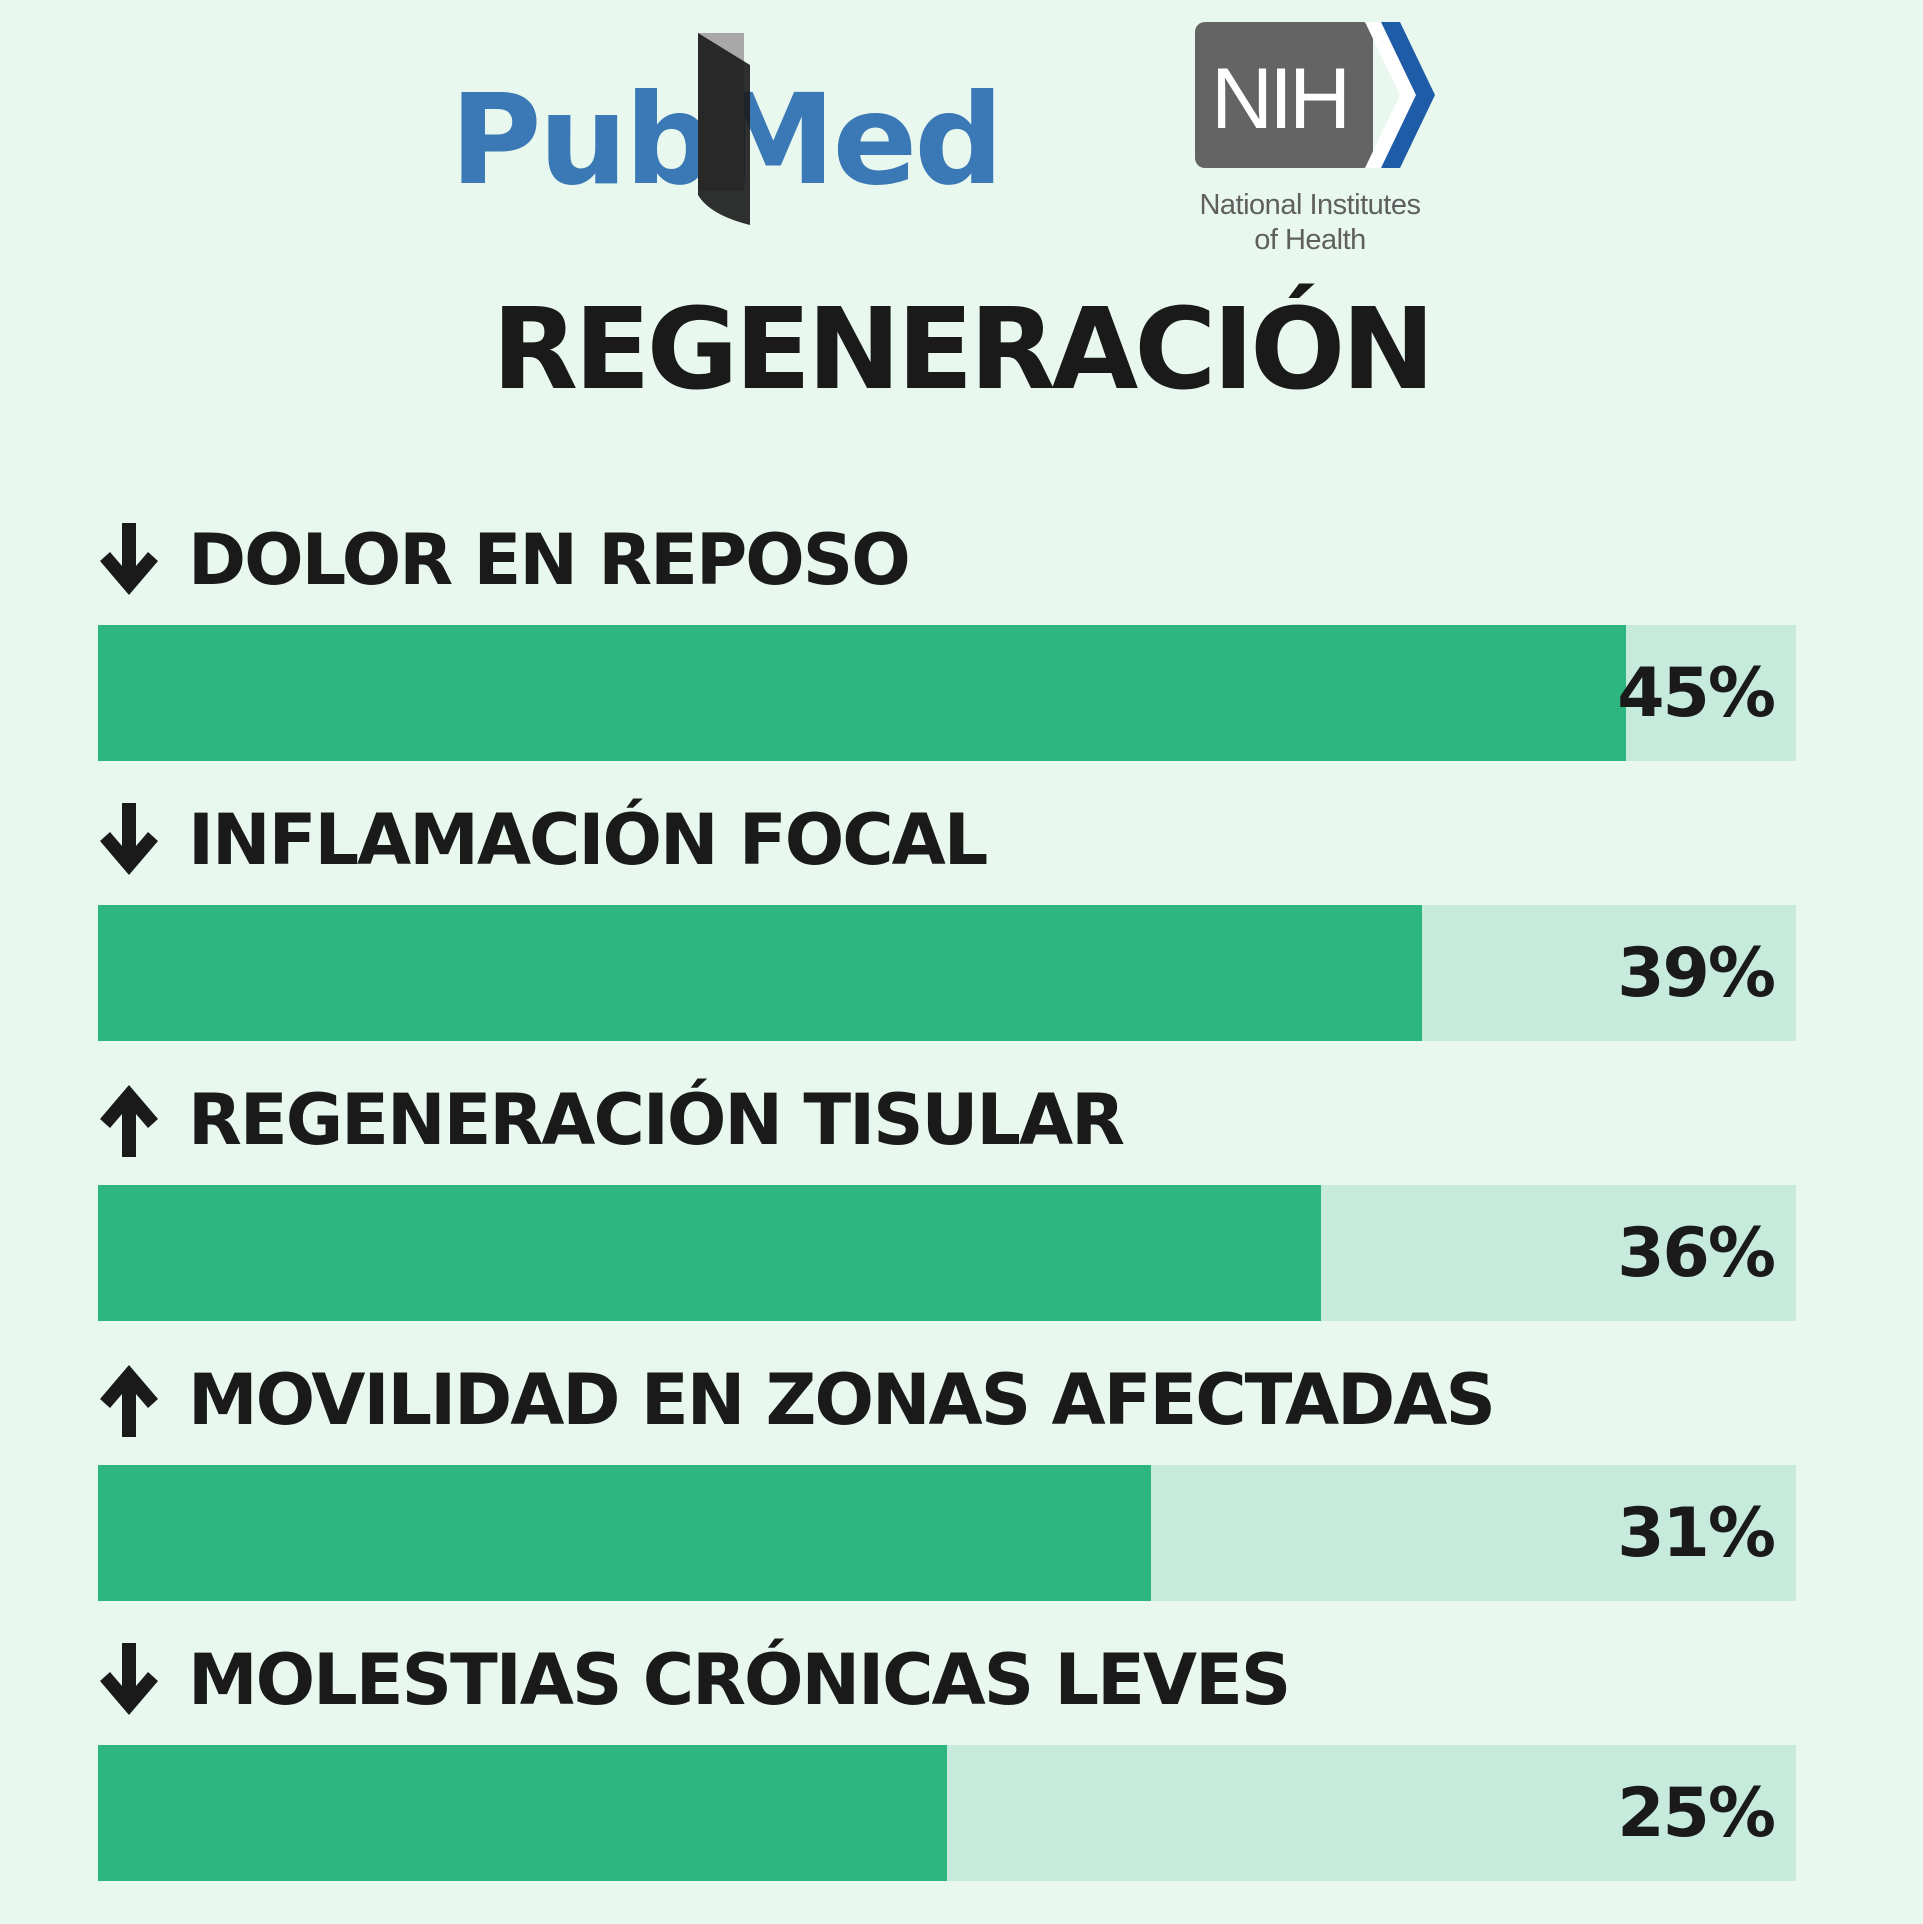 This screenshot has width=1923, height=1924. Describe the element at coordinates (1310, 240) in the screenshot. I see `nih-name-line2: of Health` at that location.